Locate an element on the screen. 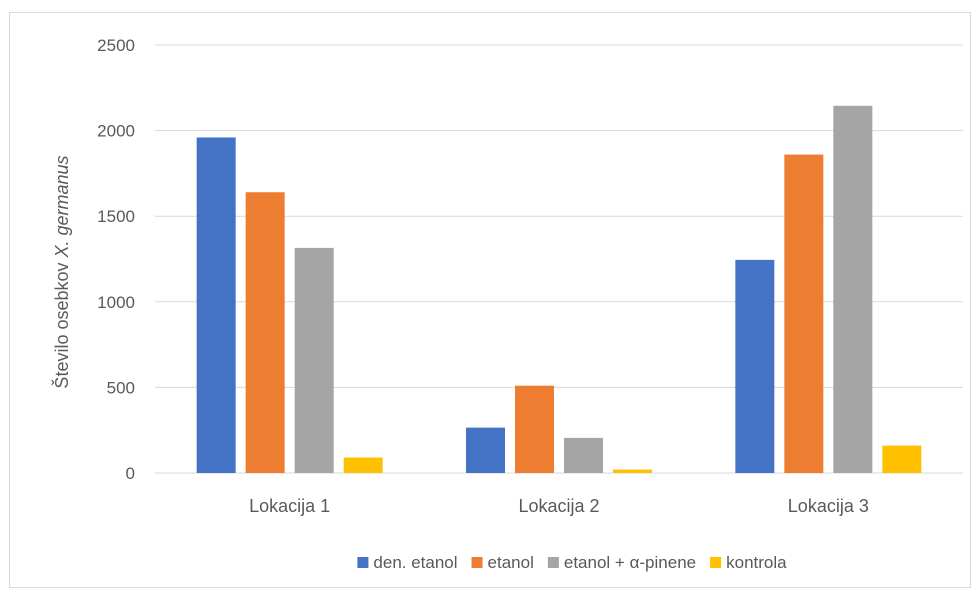 The image size is (979, 596). x-axis-categories: Lokacija 1 Lokacija 2 Lokacija 3 is located at coordinates (559, 506).